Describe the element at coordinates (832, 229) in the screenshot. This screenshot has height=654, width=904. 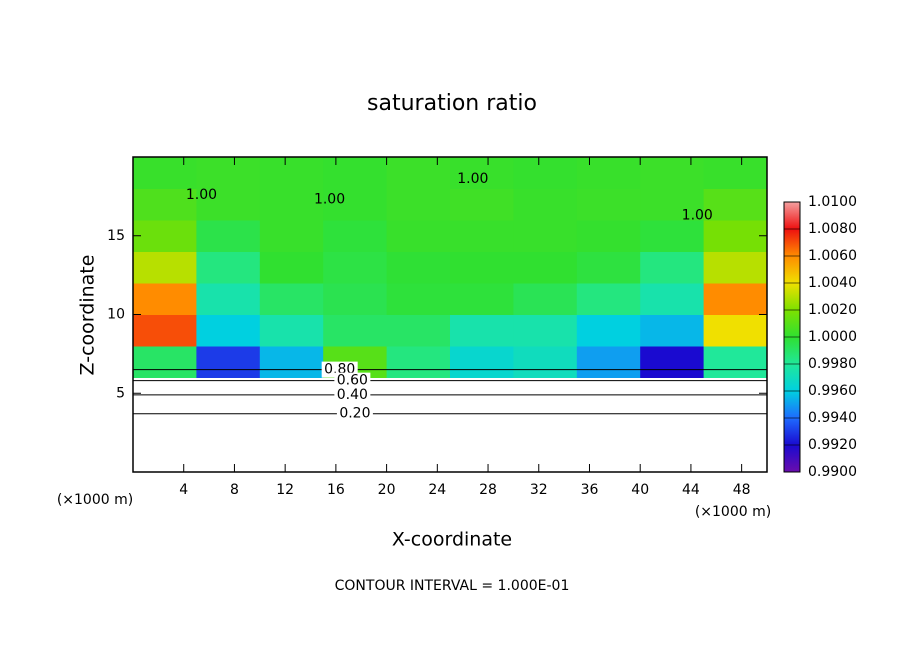
I see `colorbar-tick-label: 1.0080` at that location.